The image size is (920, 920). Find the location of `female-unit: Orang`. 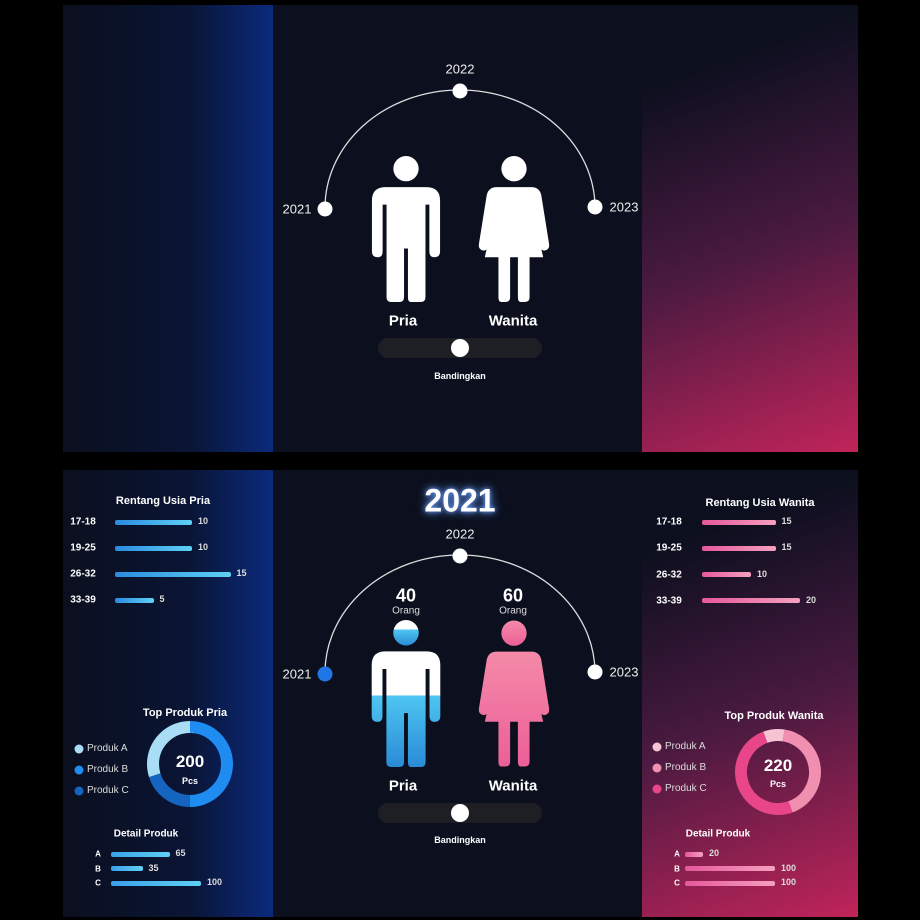

female-unit: Orang is located at coordinates (513, 611).